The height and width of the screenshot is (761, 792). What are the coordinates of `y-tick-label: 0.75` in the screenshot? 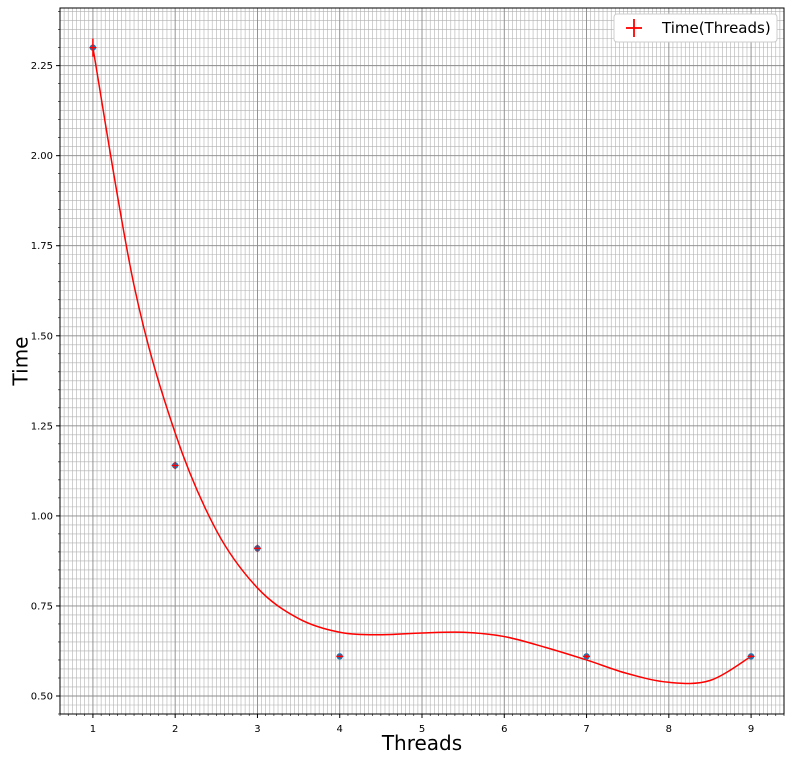 It's located at (42, 606).